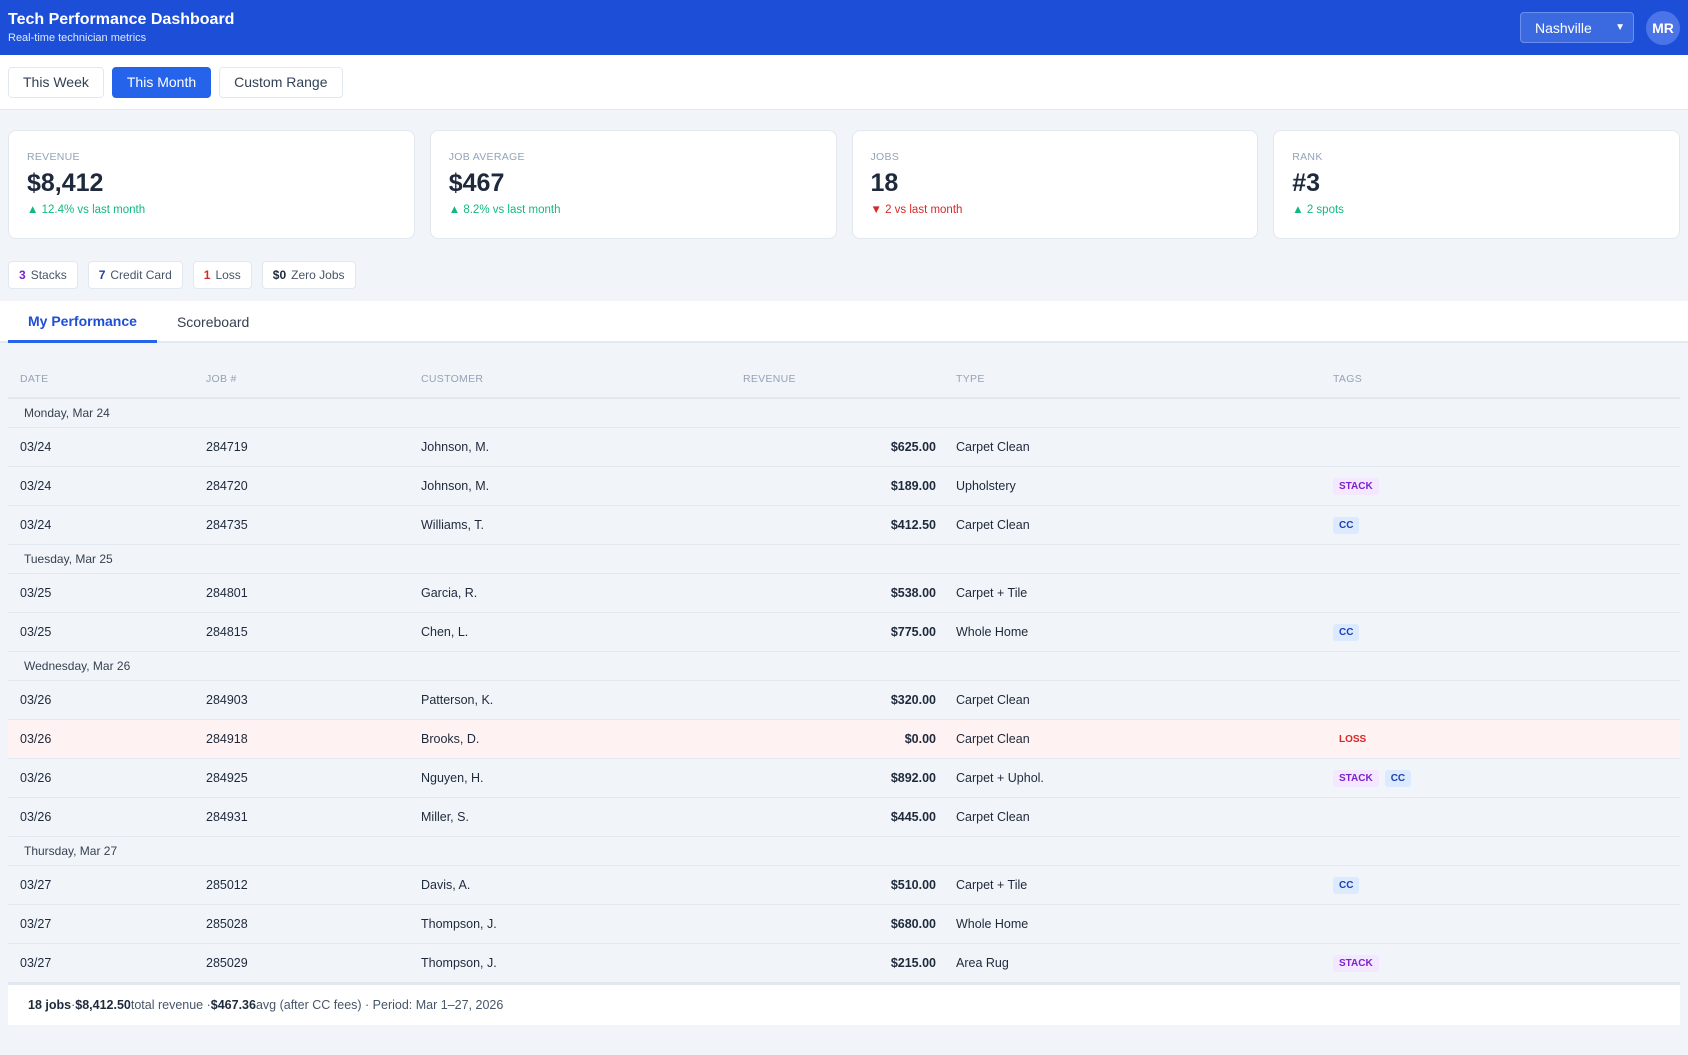 The image size is (1688, 1055). I want to click on customer-cell: Thompson, J., so click(459, 924).